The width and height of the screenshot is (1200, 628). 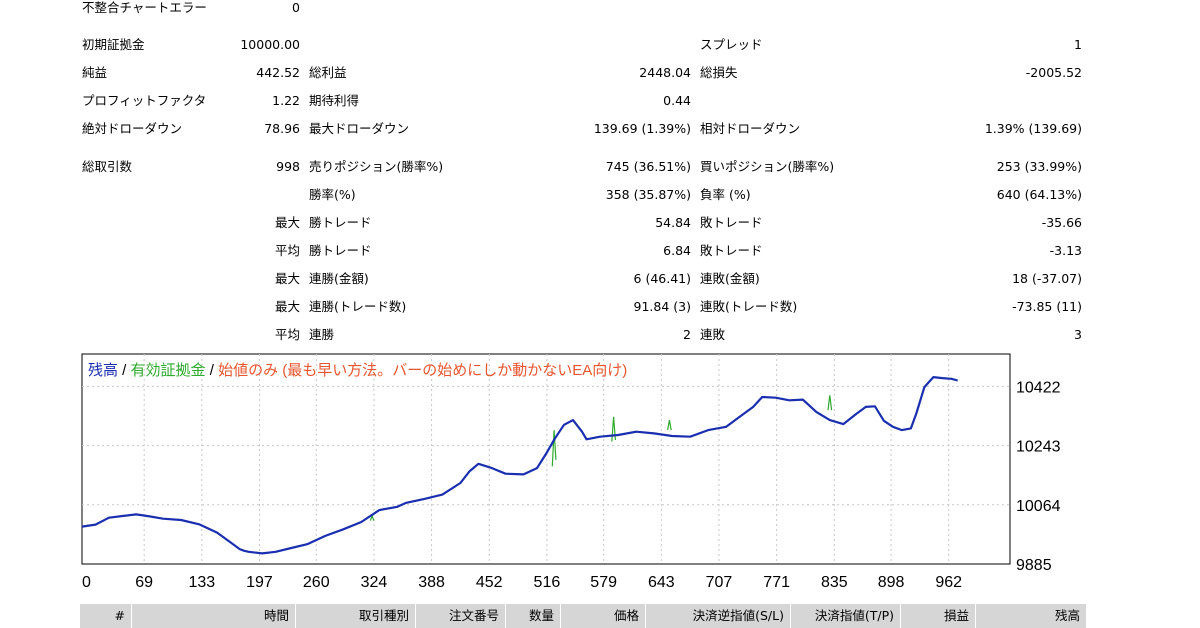 I want to click on x-tick-label: 69, so click(x=144, y=582).